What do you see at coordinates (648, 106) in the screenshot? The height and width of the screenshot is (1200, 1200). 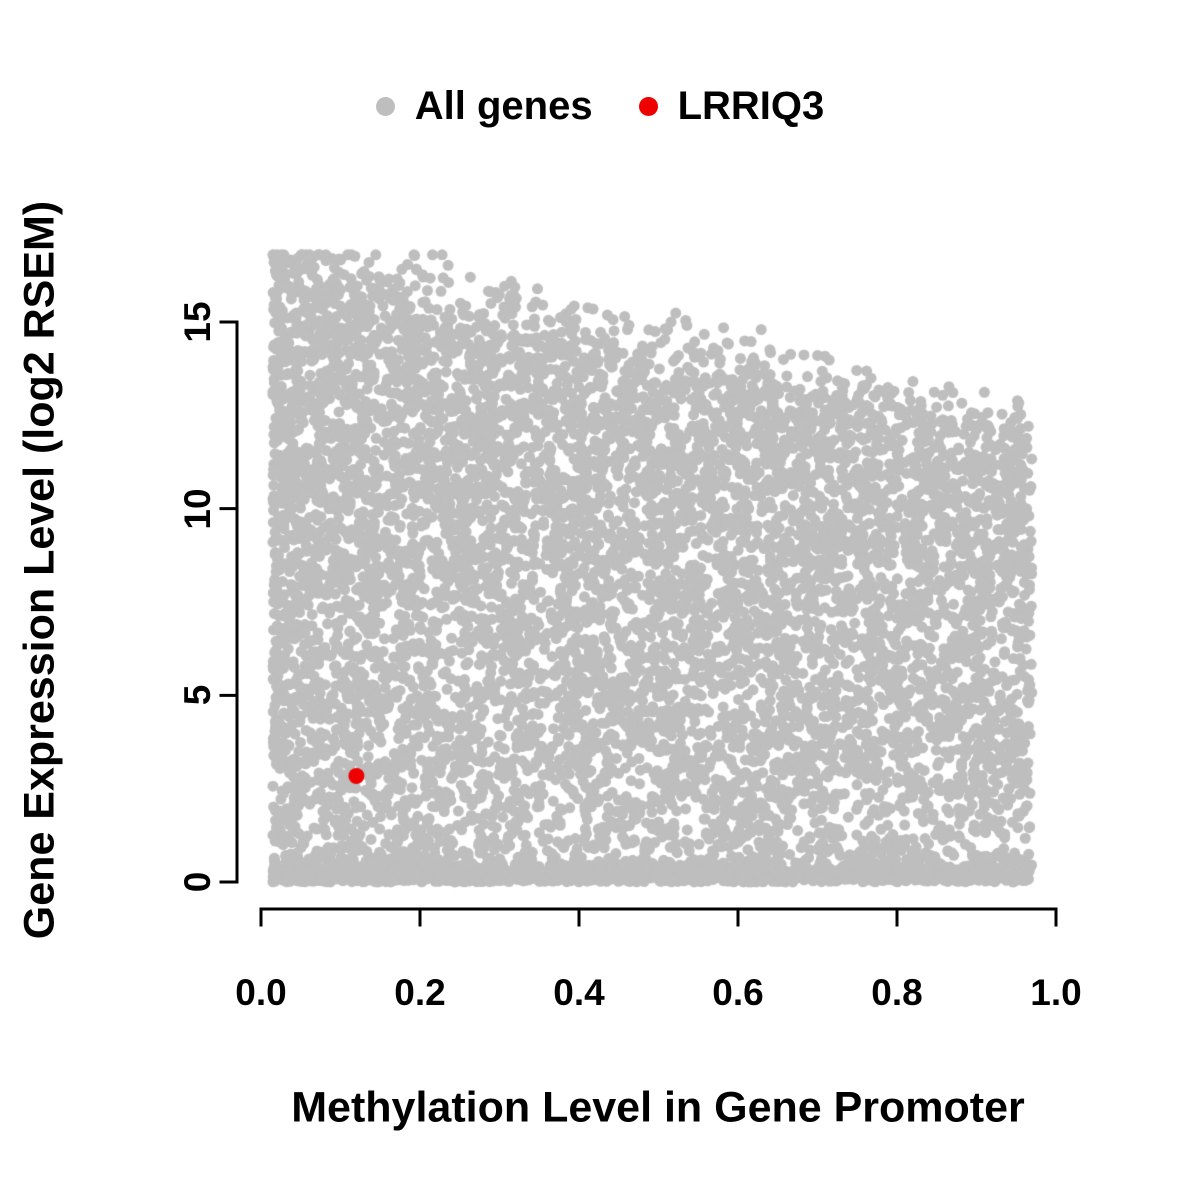 I see `lrriq3-marker-icon` at bounding box center [648, 106].